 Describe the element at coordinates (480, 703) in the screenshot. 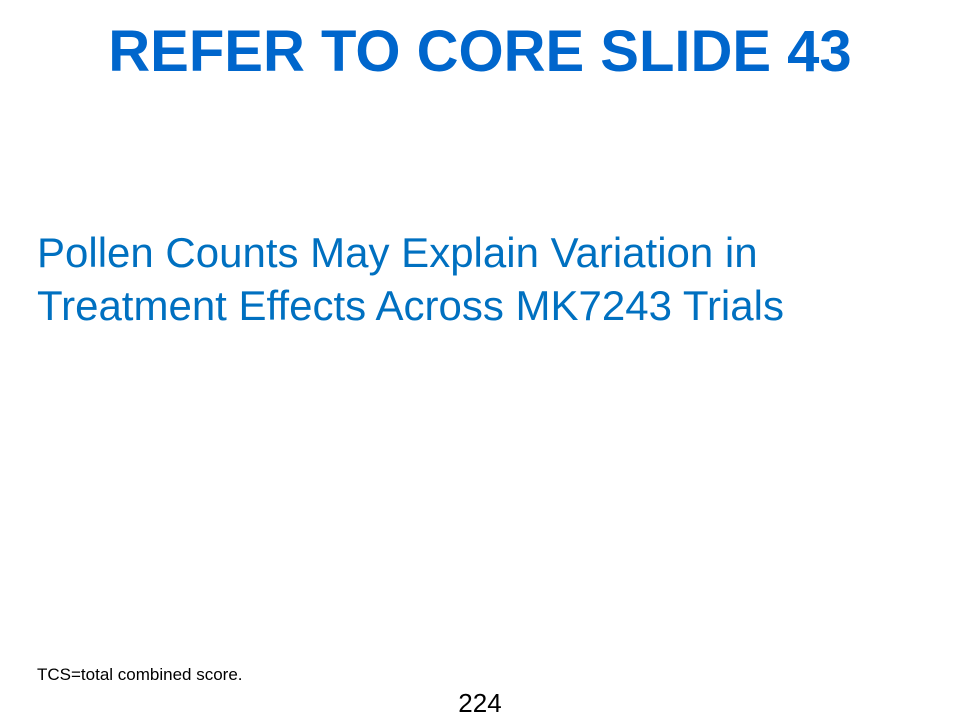

I see `page-number: 224` at that location.